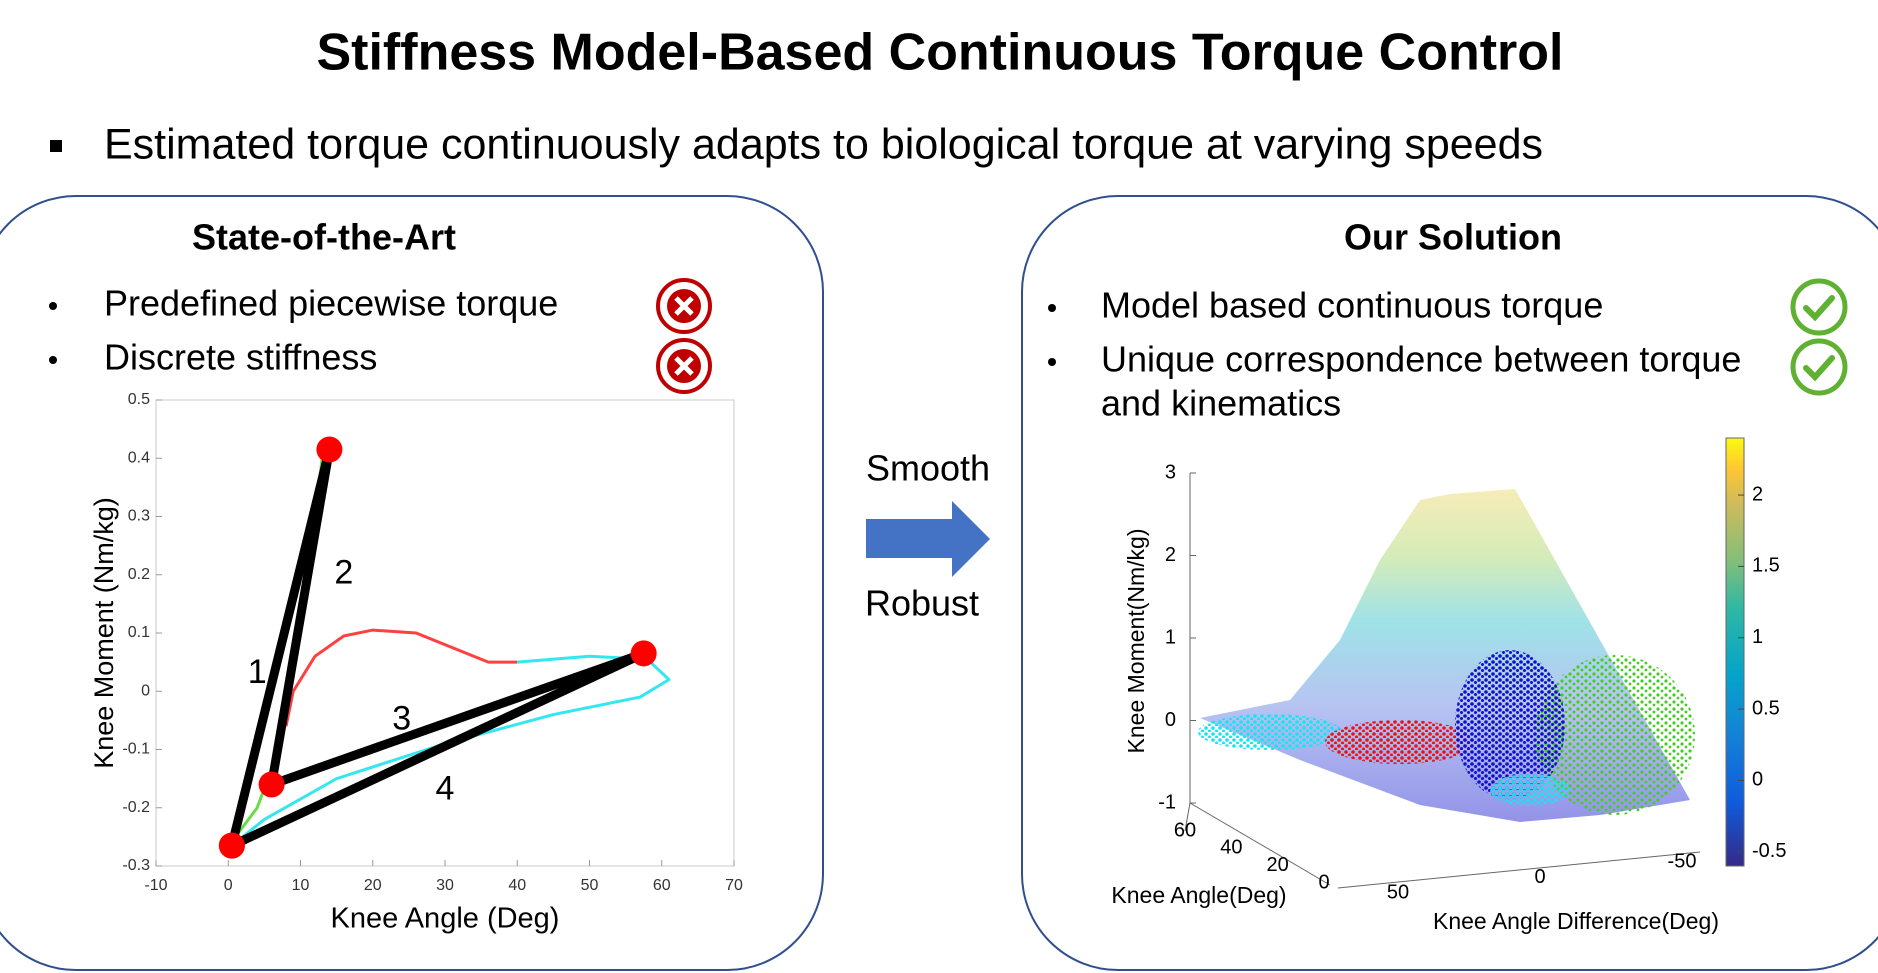  Describe the element at coordinates (139, 457) in the screenshot. I see `y-tick-label: 0.4` at that location.